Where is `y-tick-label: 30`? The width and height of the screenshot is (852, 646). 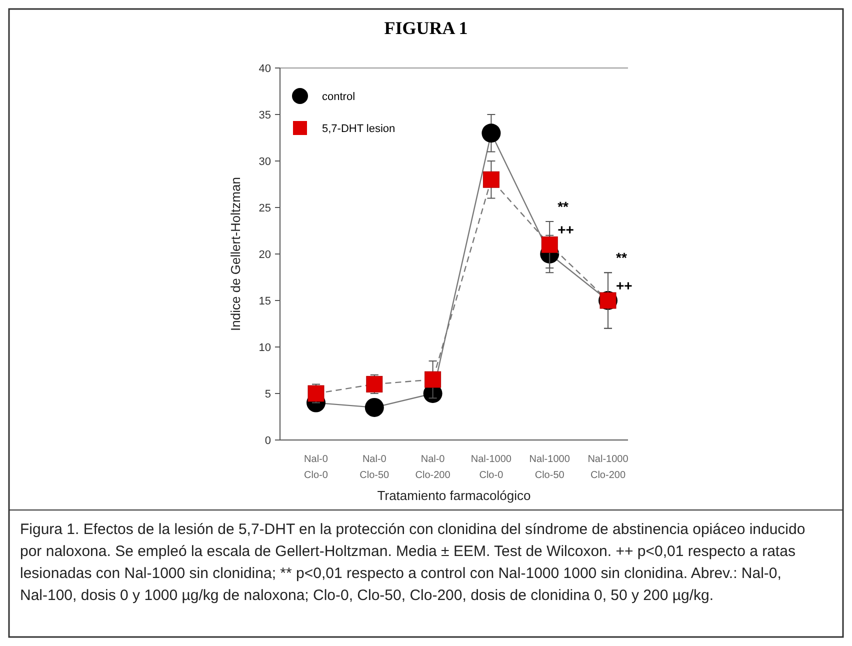 y-tick-label: 30 is located at coordinates (264, 162).